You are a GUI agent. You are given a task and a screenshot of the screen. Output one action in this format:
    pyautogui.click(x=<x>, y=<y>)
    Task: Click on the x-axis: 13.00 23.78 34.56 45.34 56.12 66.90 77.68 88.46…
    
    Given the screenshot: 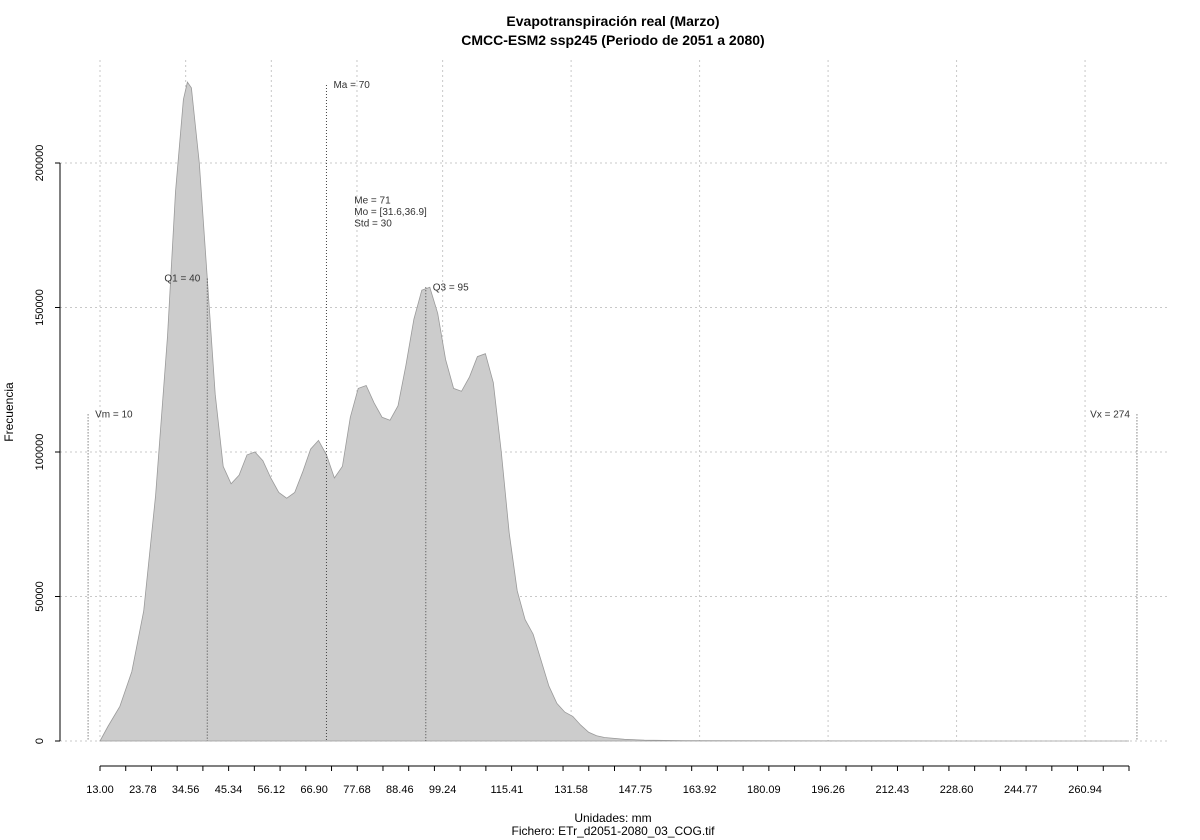 What is the action you would take?
    pyautogui.click(x=608, y=780)
    